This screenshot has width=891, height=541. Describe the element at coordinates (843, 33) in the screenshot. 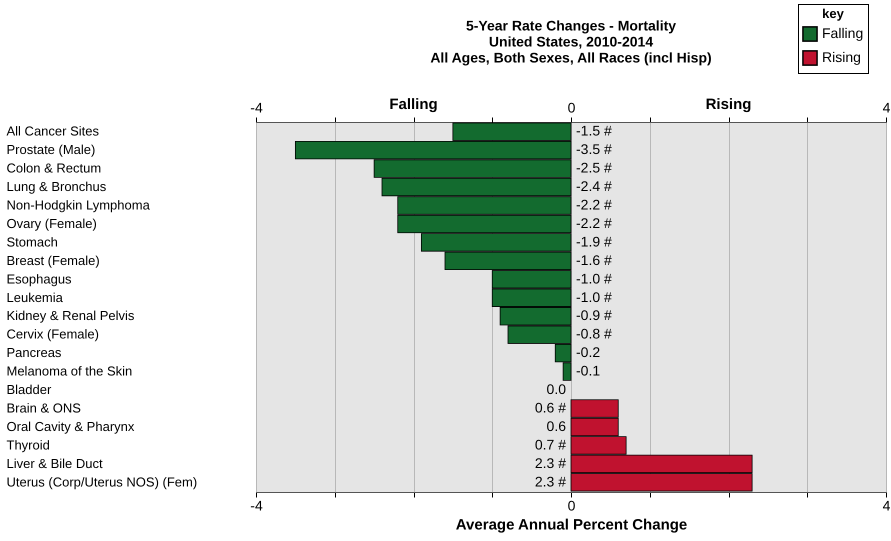

I see `legend-label: Falling` at that location.